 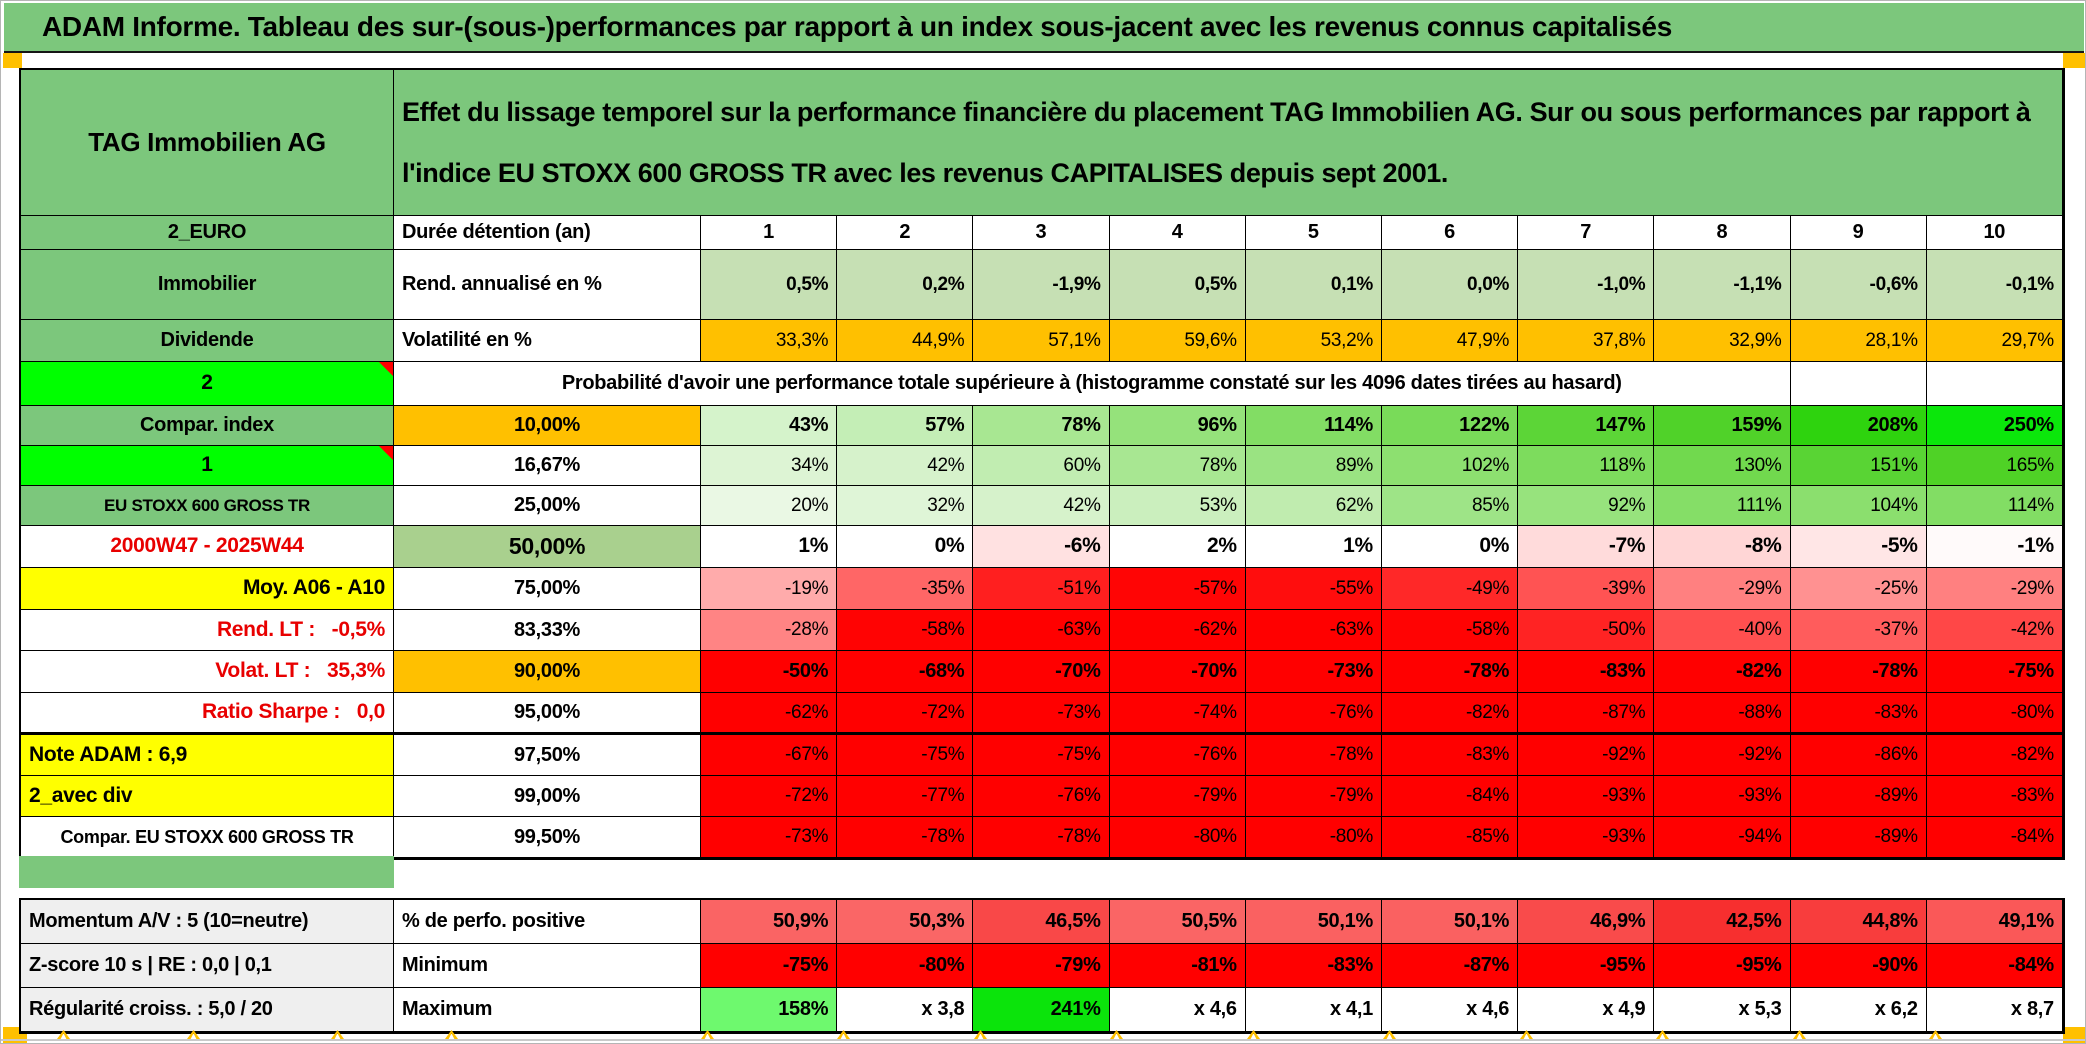 I want to click on param-cell: 83,33%, so click(x=547, y=630).